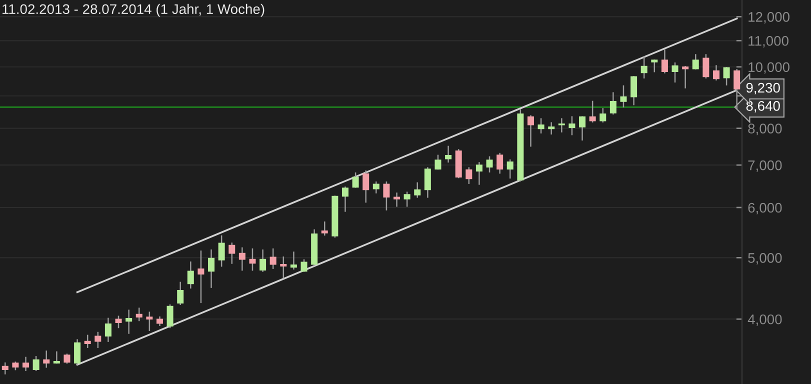 This screenshot has width=811, height=384. I want to click on y-tick-label: 12,000, so click(769, 18).